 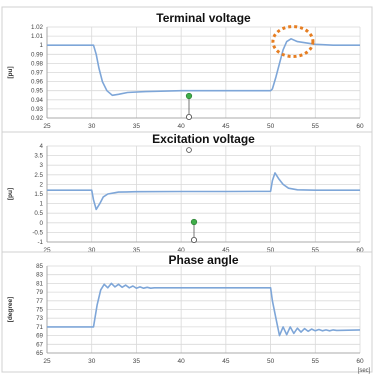 I want to click on y-tick-label: 0.99, so click(x=37, y=54).